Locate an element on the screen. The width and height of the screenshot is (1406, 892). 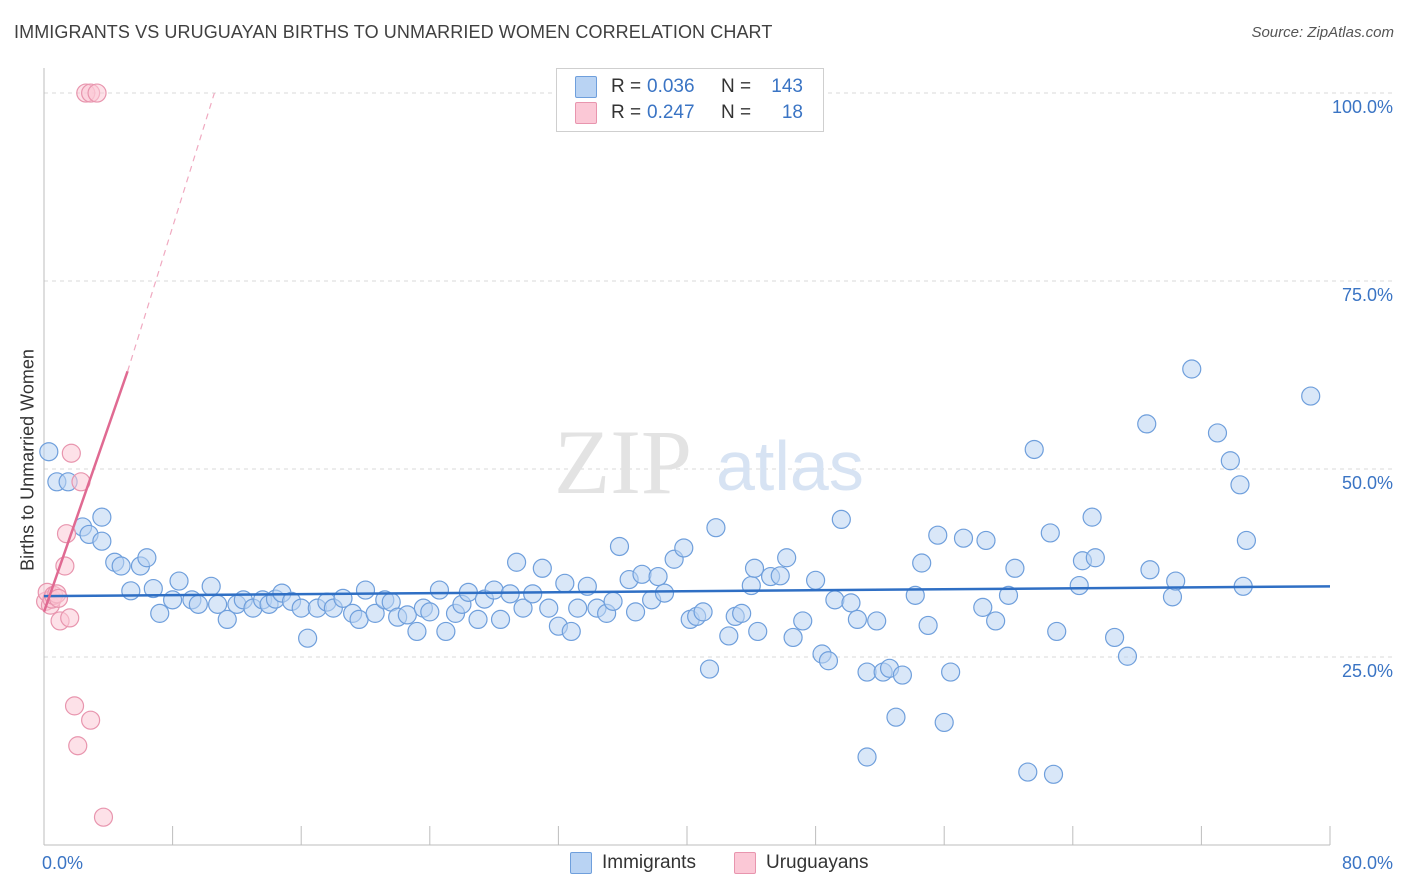
immigrants-legend-label: Immigrants is located at coordinates (649, 862).